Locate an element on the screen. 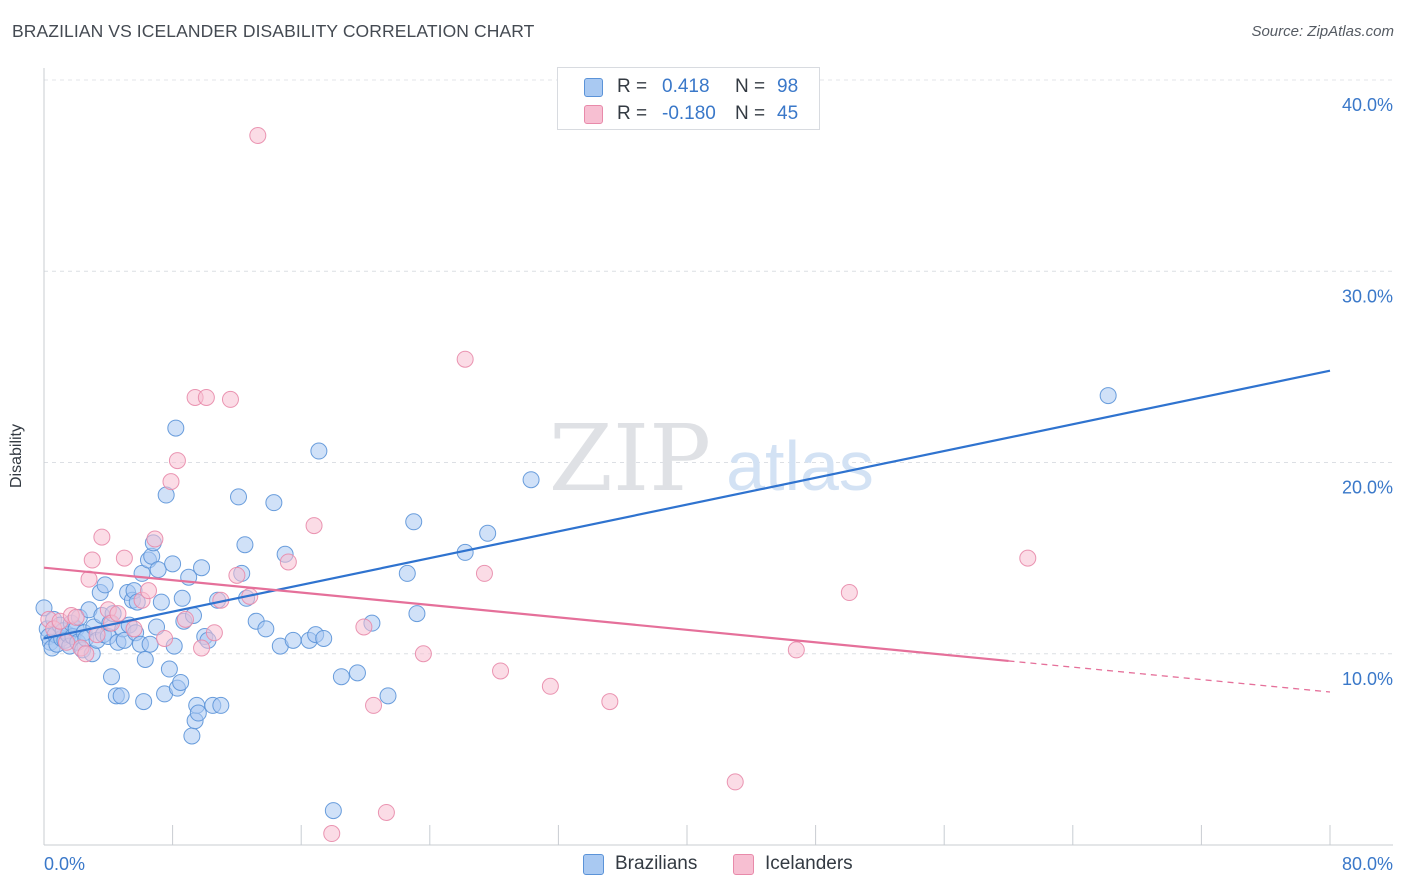 This screenshot has width=1406, height=892. icelanders-trend-extension is located at coordinates (1169, 676).